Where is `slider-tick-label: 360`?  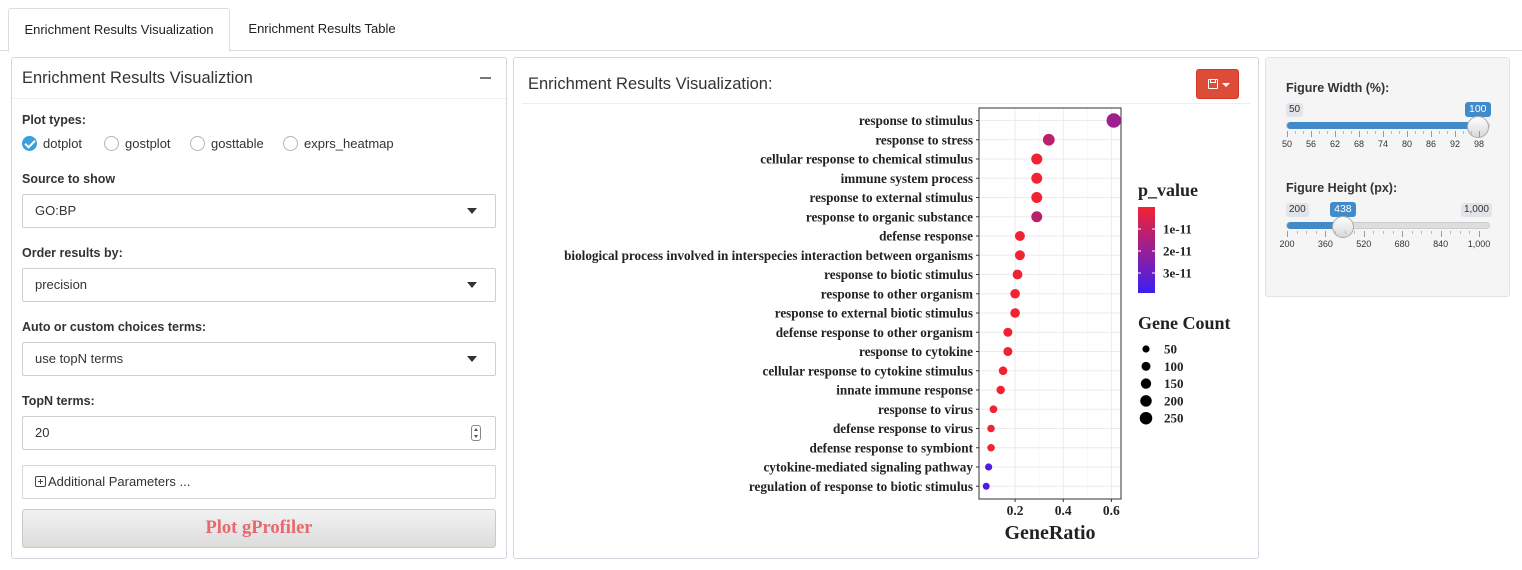 slider-tick-label: 360 is located at coordinates (1325, 244).